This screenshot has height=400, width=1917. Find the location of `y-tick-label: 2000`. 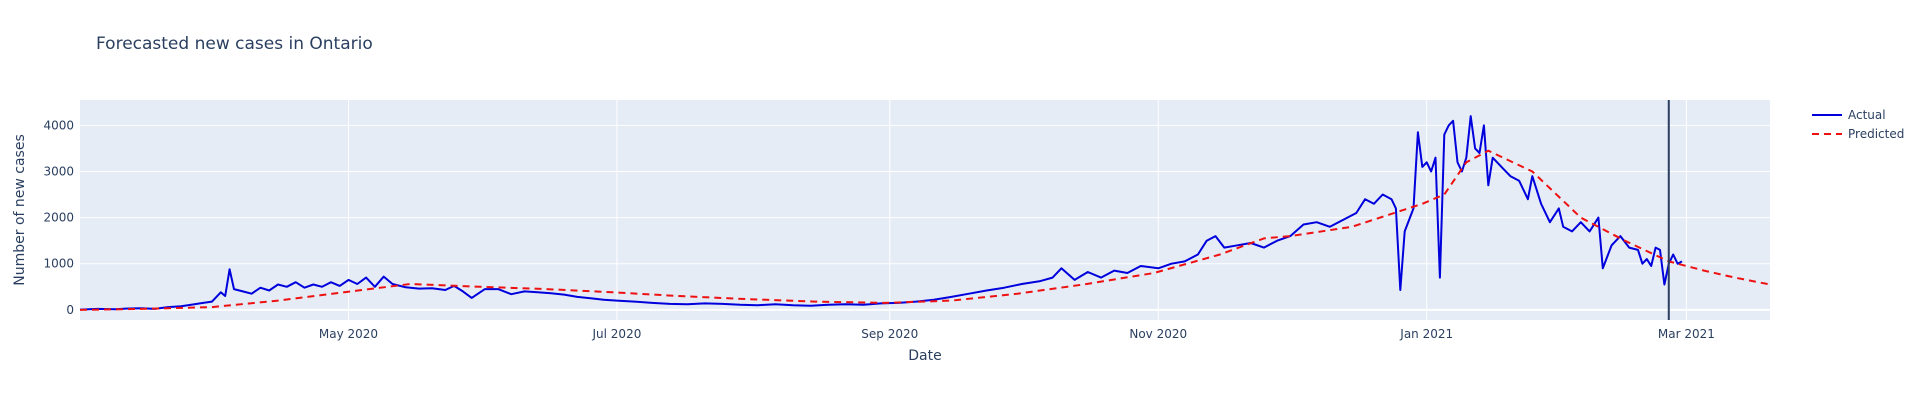

y-tick-label: 2000 is located at coordinates (58, 218).